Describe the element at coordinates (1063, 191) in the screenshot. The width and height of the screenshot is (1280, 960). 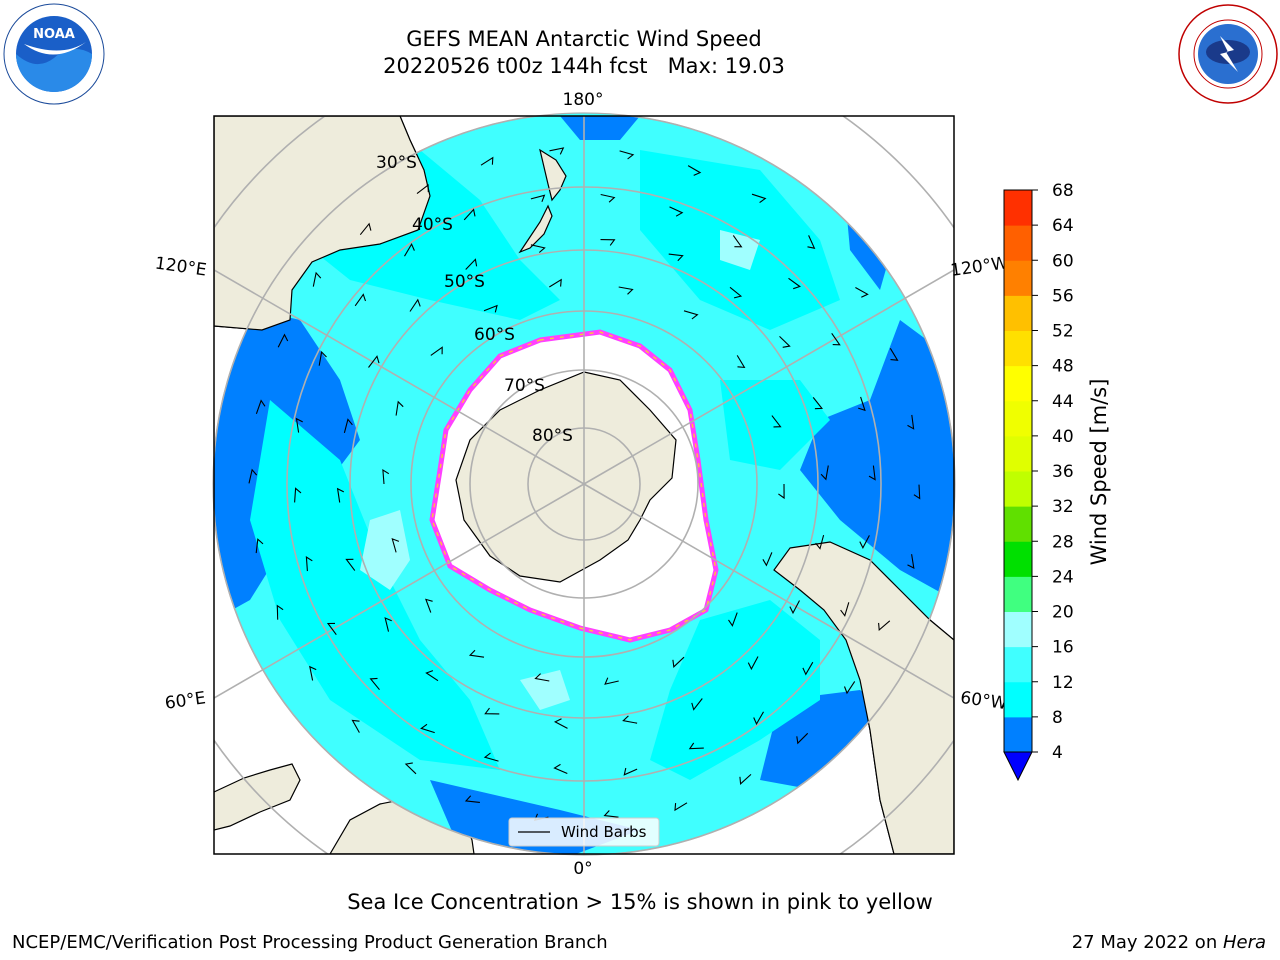
I see `colorbar-tick-label: 68` at that location.